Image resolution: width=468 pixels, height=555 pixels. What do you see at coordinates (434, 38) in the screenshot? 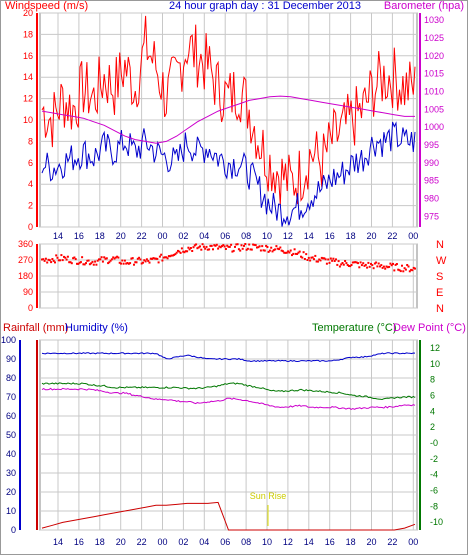
I see `barometer-tick: 1025` at bounding box center [434, 38].